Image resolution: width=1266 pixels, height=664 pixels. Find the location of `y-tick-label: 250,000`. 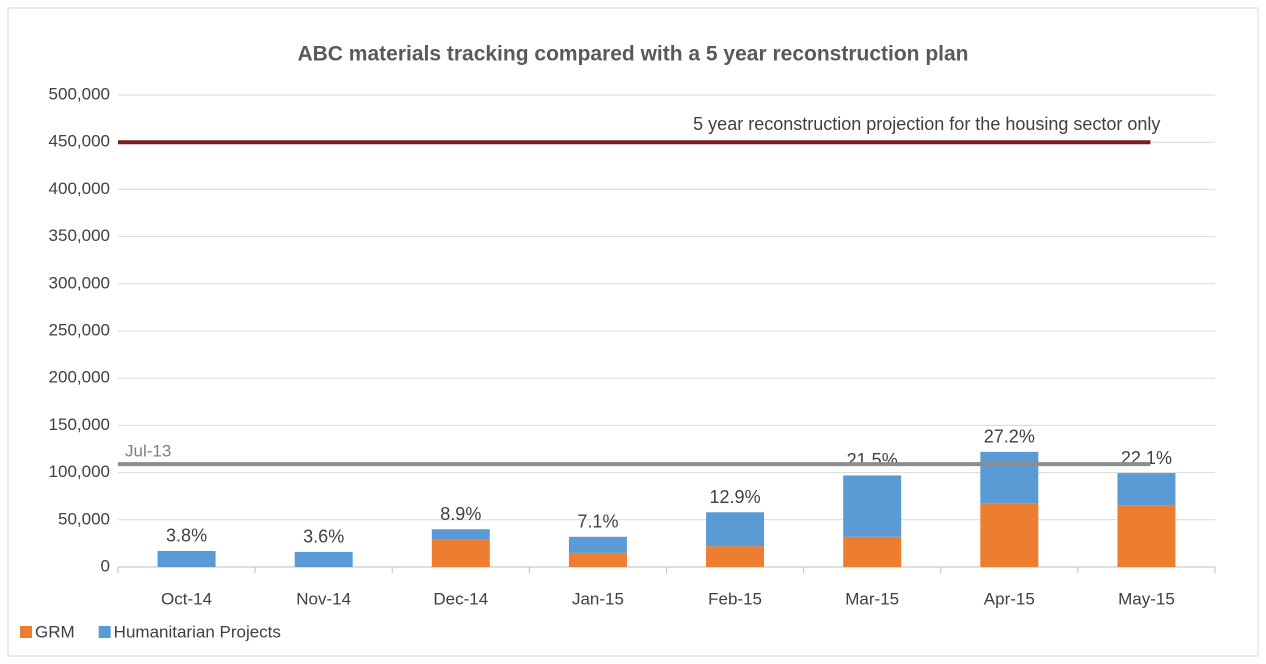

y-tick-label: 250,000 is located at coordinates (79, 329).